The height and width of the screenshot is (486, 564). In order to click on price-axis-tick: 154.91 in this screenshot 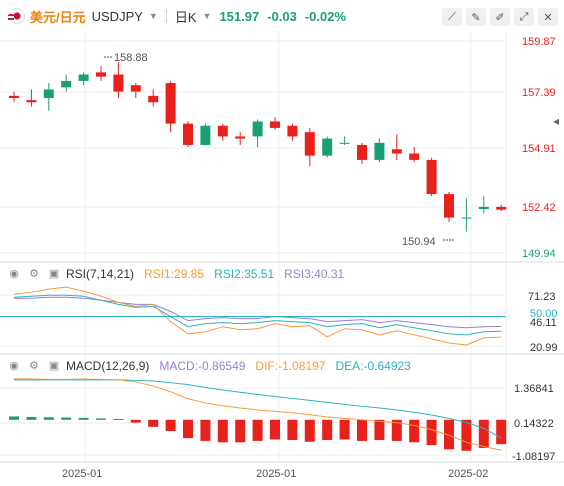, I will do `click(539, 149)`.